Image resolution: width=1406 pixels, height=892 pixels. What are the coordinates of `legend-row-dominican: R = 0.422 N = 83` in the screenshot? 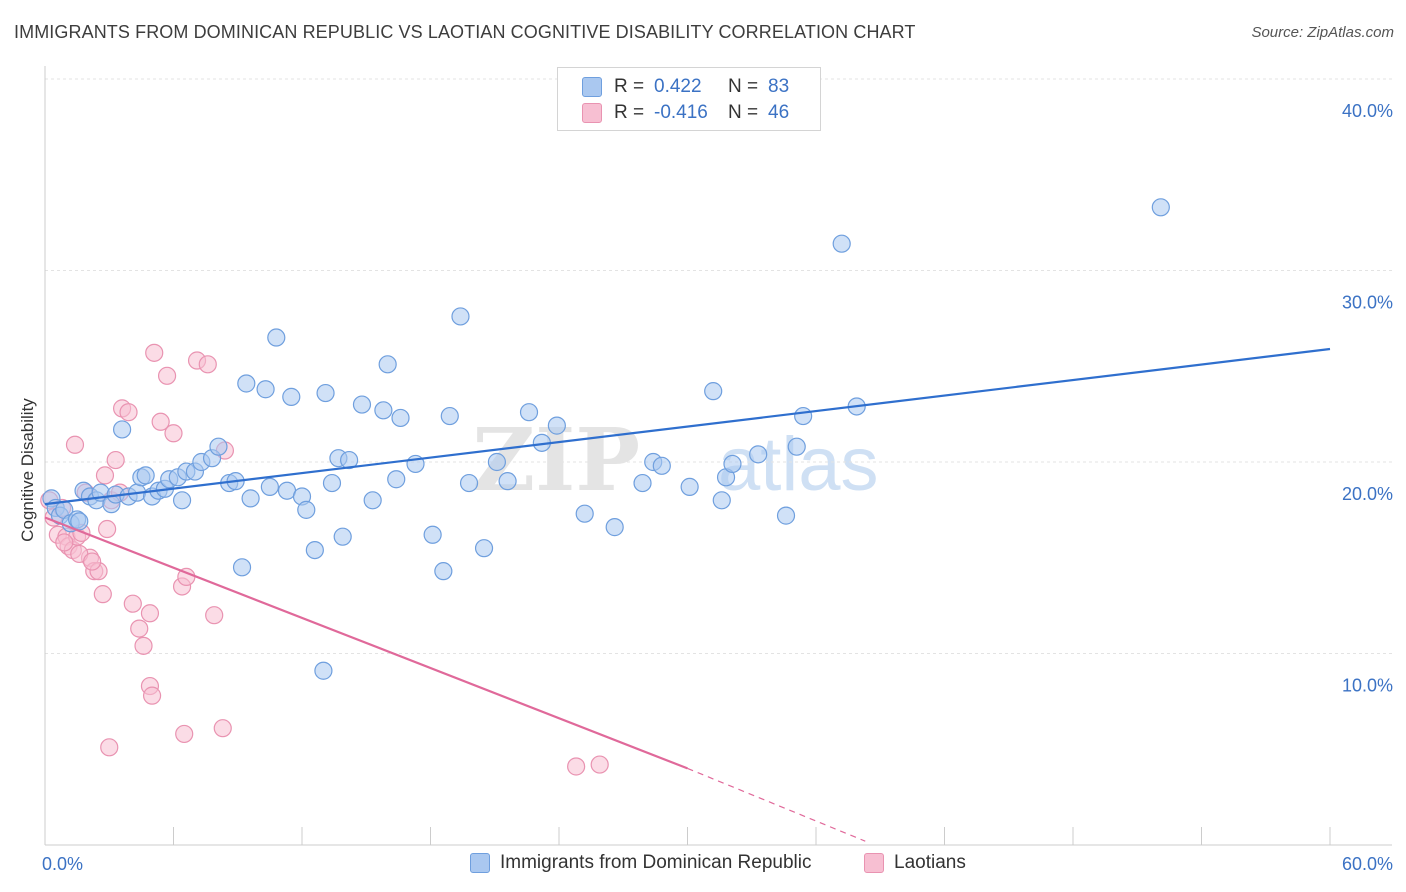 It's located at (685, 87).